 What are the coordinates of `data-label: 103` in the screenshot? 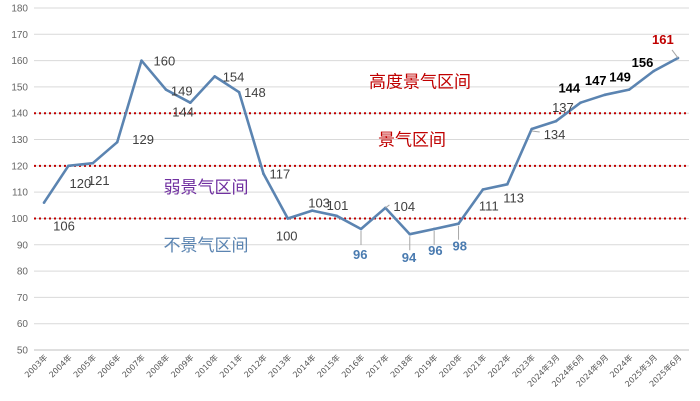 It's located at (319, 203).